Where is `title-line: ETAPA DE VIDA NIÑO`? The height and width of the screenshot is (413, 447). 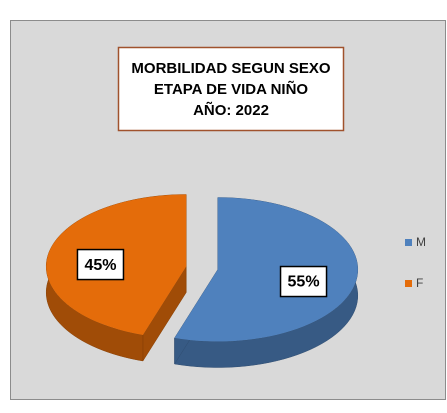 title-line: ETAPA DE VIDA NIÑO is located at coordinates (231, 89).